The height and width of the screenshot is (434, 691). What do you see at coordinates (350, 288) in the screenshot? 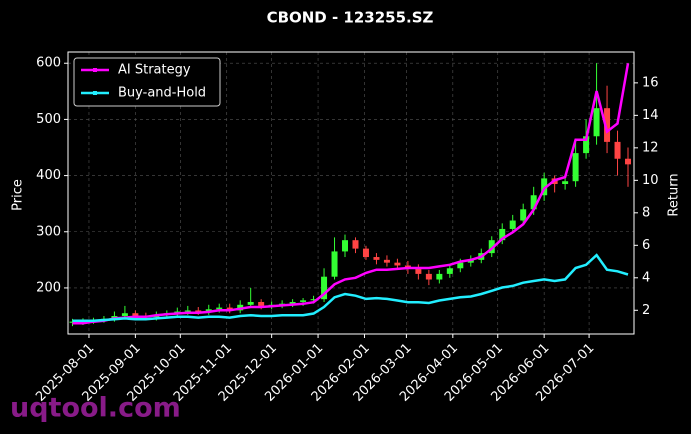
I see `line-series` at bounding box center [350, 288].